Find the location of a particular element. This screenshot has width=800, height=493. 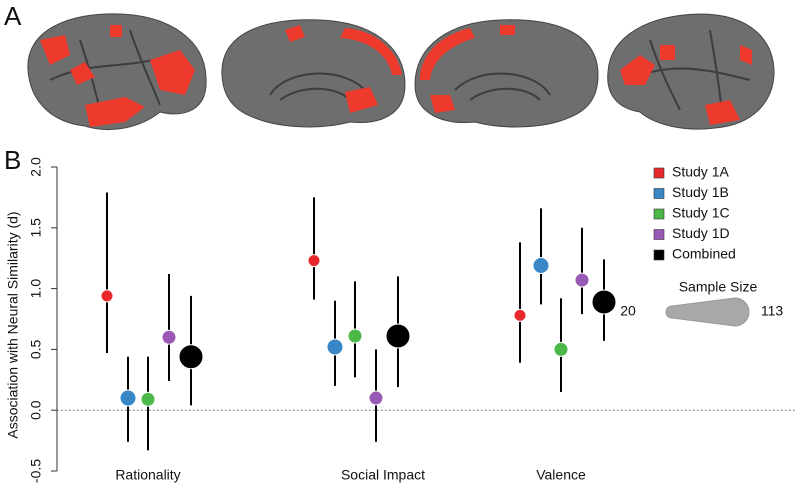

x-tick-label: Rationality is located at coordinates (147, 475).